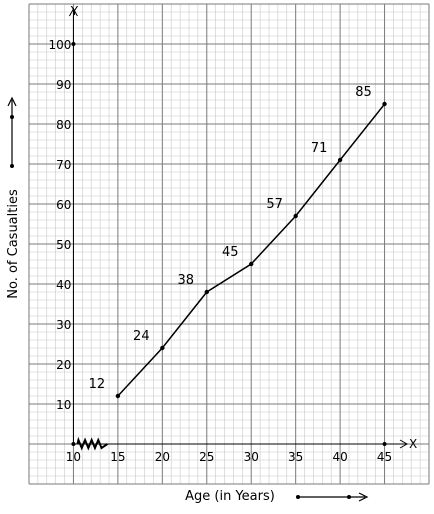  I want to click on x-tick-label: 10, so click(73, 457).